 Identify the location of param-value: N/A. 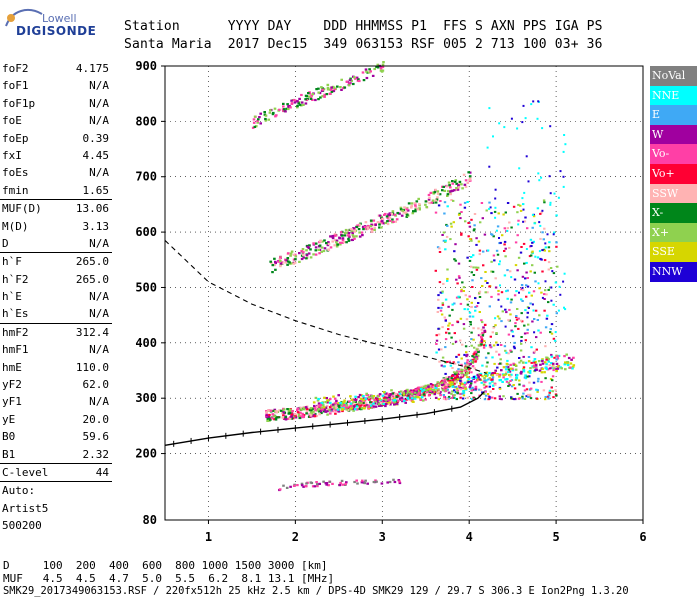
(99, 103).